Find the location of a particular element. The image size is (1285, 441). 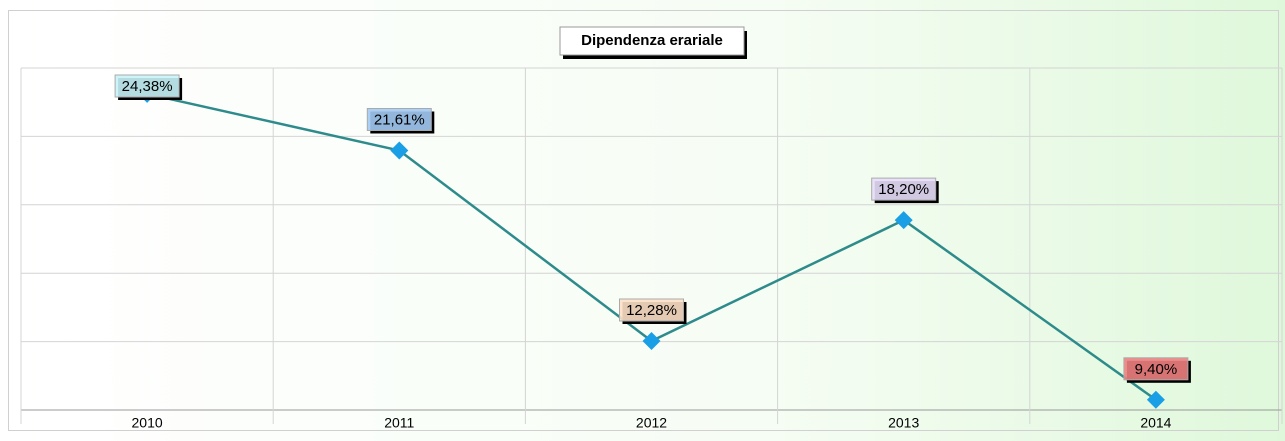

x-tick-label: 2011 is located at coordinates (399, 423).